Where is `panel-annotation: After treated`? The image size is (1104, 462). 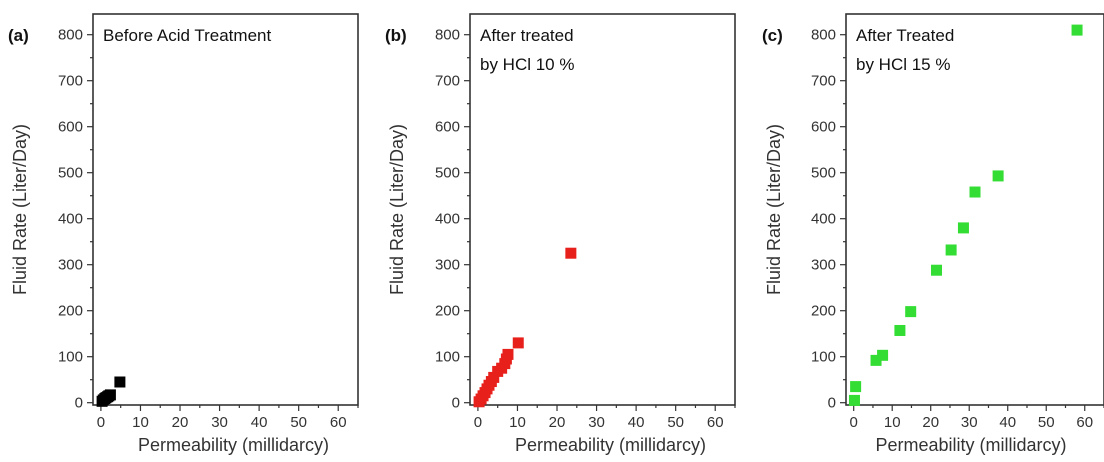 panel-annotation: After treated is located at coordinates (527, 35).